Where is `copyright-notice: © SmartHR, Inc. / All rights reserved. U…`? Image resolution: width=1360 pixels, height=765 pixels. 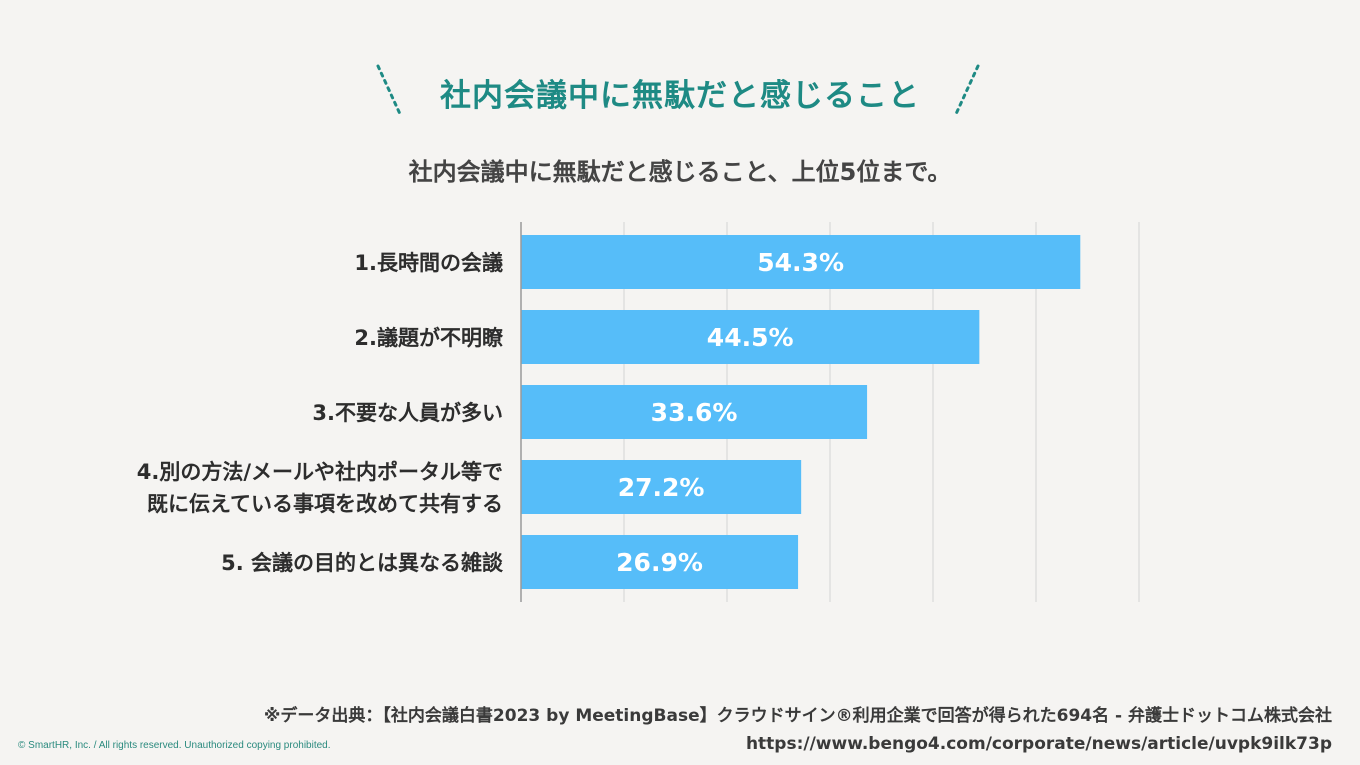
copyright-notice: © SmartHR, Inc. / All rights reserved. U… is located at coordinates (174, 745).